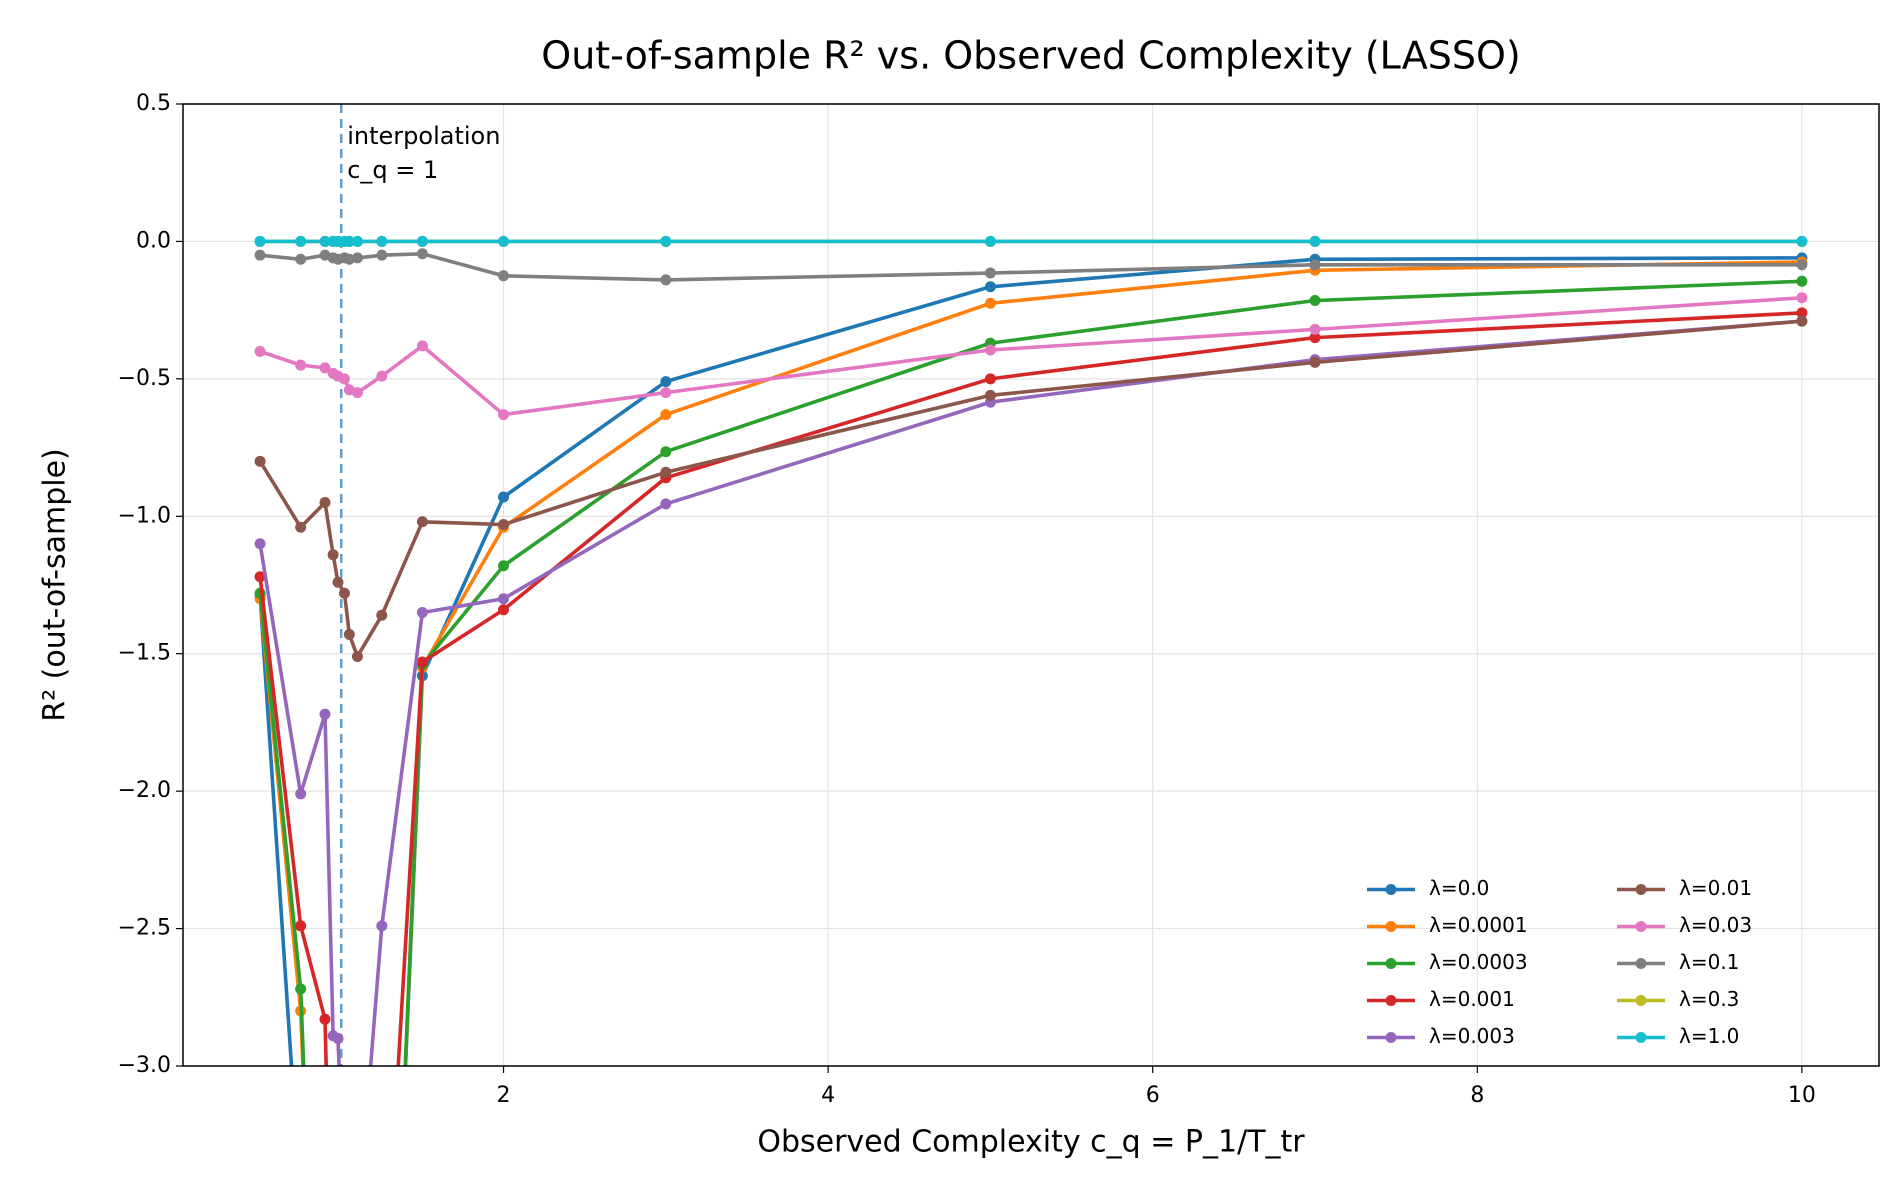 Image resolution: width=1900 pixels, height=1200 pixels. Describe the element at coordinates (1709, 1036) in the screenshot. I see `legend-label: λ=1.0` at that location.